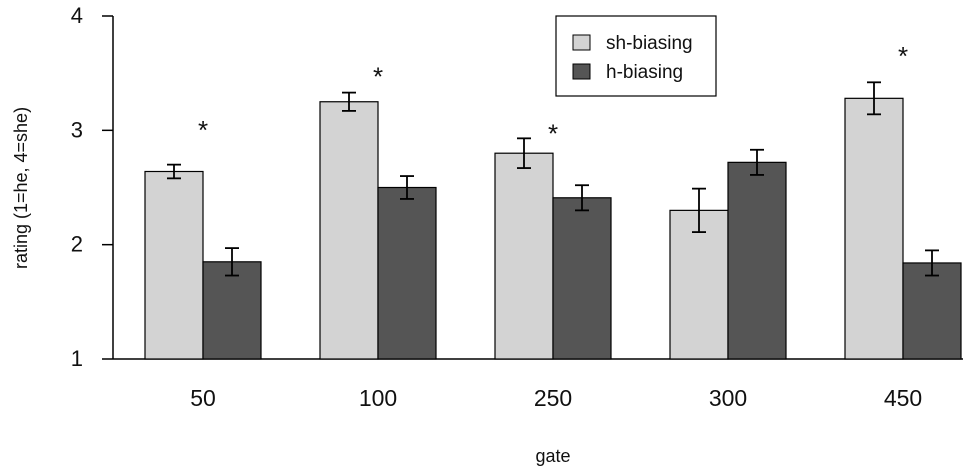 The width and height of the screenshot is (963, 470). I want to click on y-axis-label: rating (1=he, 4=she), so click(21, 188).